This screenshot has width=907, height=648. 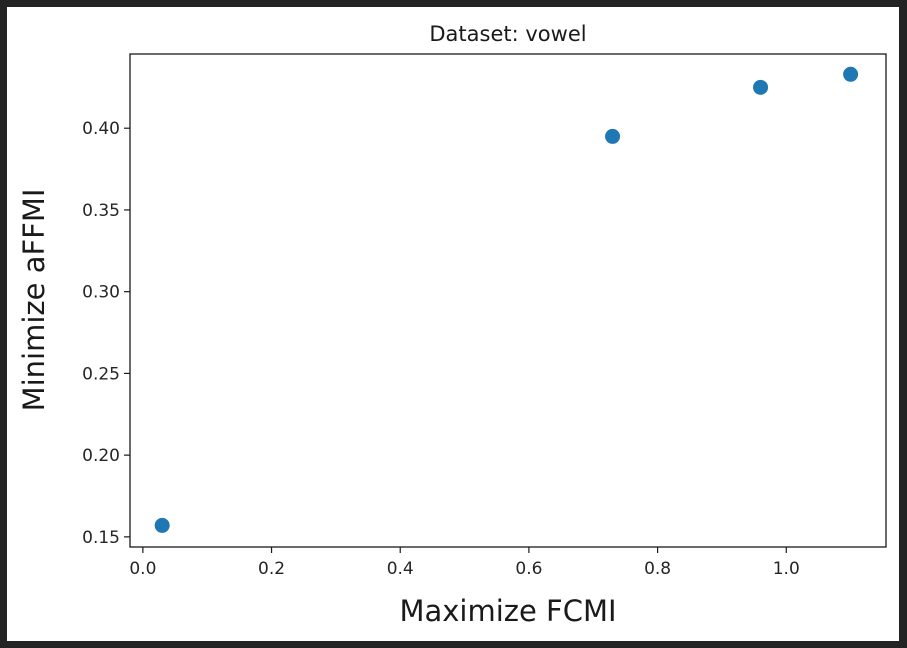 I want to click on y-tick-label: 0.20, so click(x=101, y=456).